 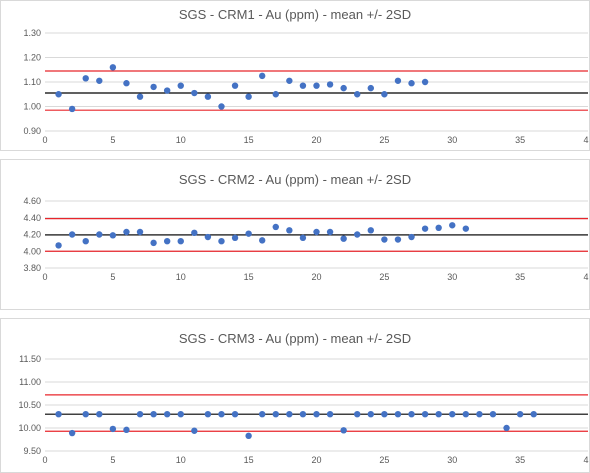 What do you see at coordinates (32, 201) in the screenshot?
I see `y-tick-label: 4.60` at bounding box center [32, 201].